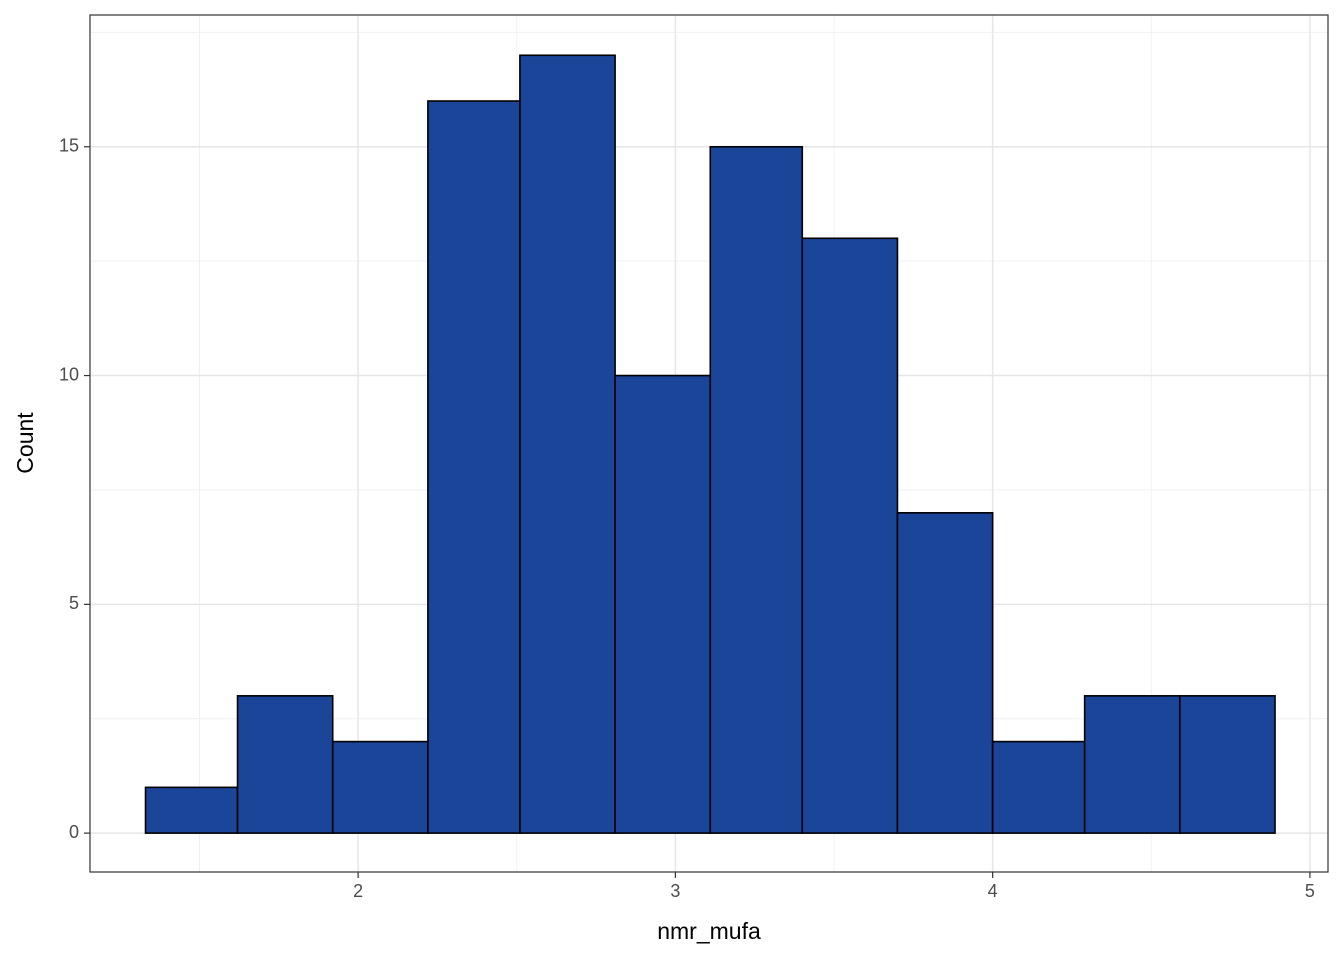 The width and height of the screenshot is (1344, 960). I want to click on x-tick-label: 3, so click(675, 891).